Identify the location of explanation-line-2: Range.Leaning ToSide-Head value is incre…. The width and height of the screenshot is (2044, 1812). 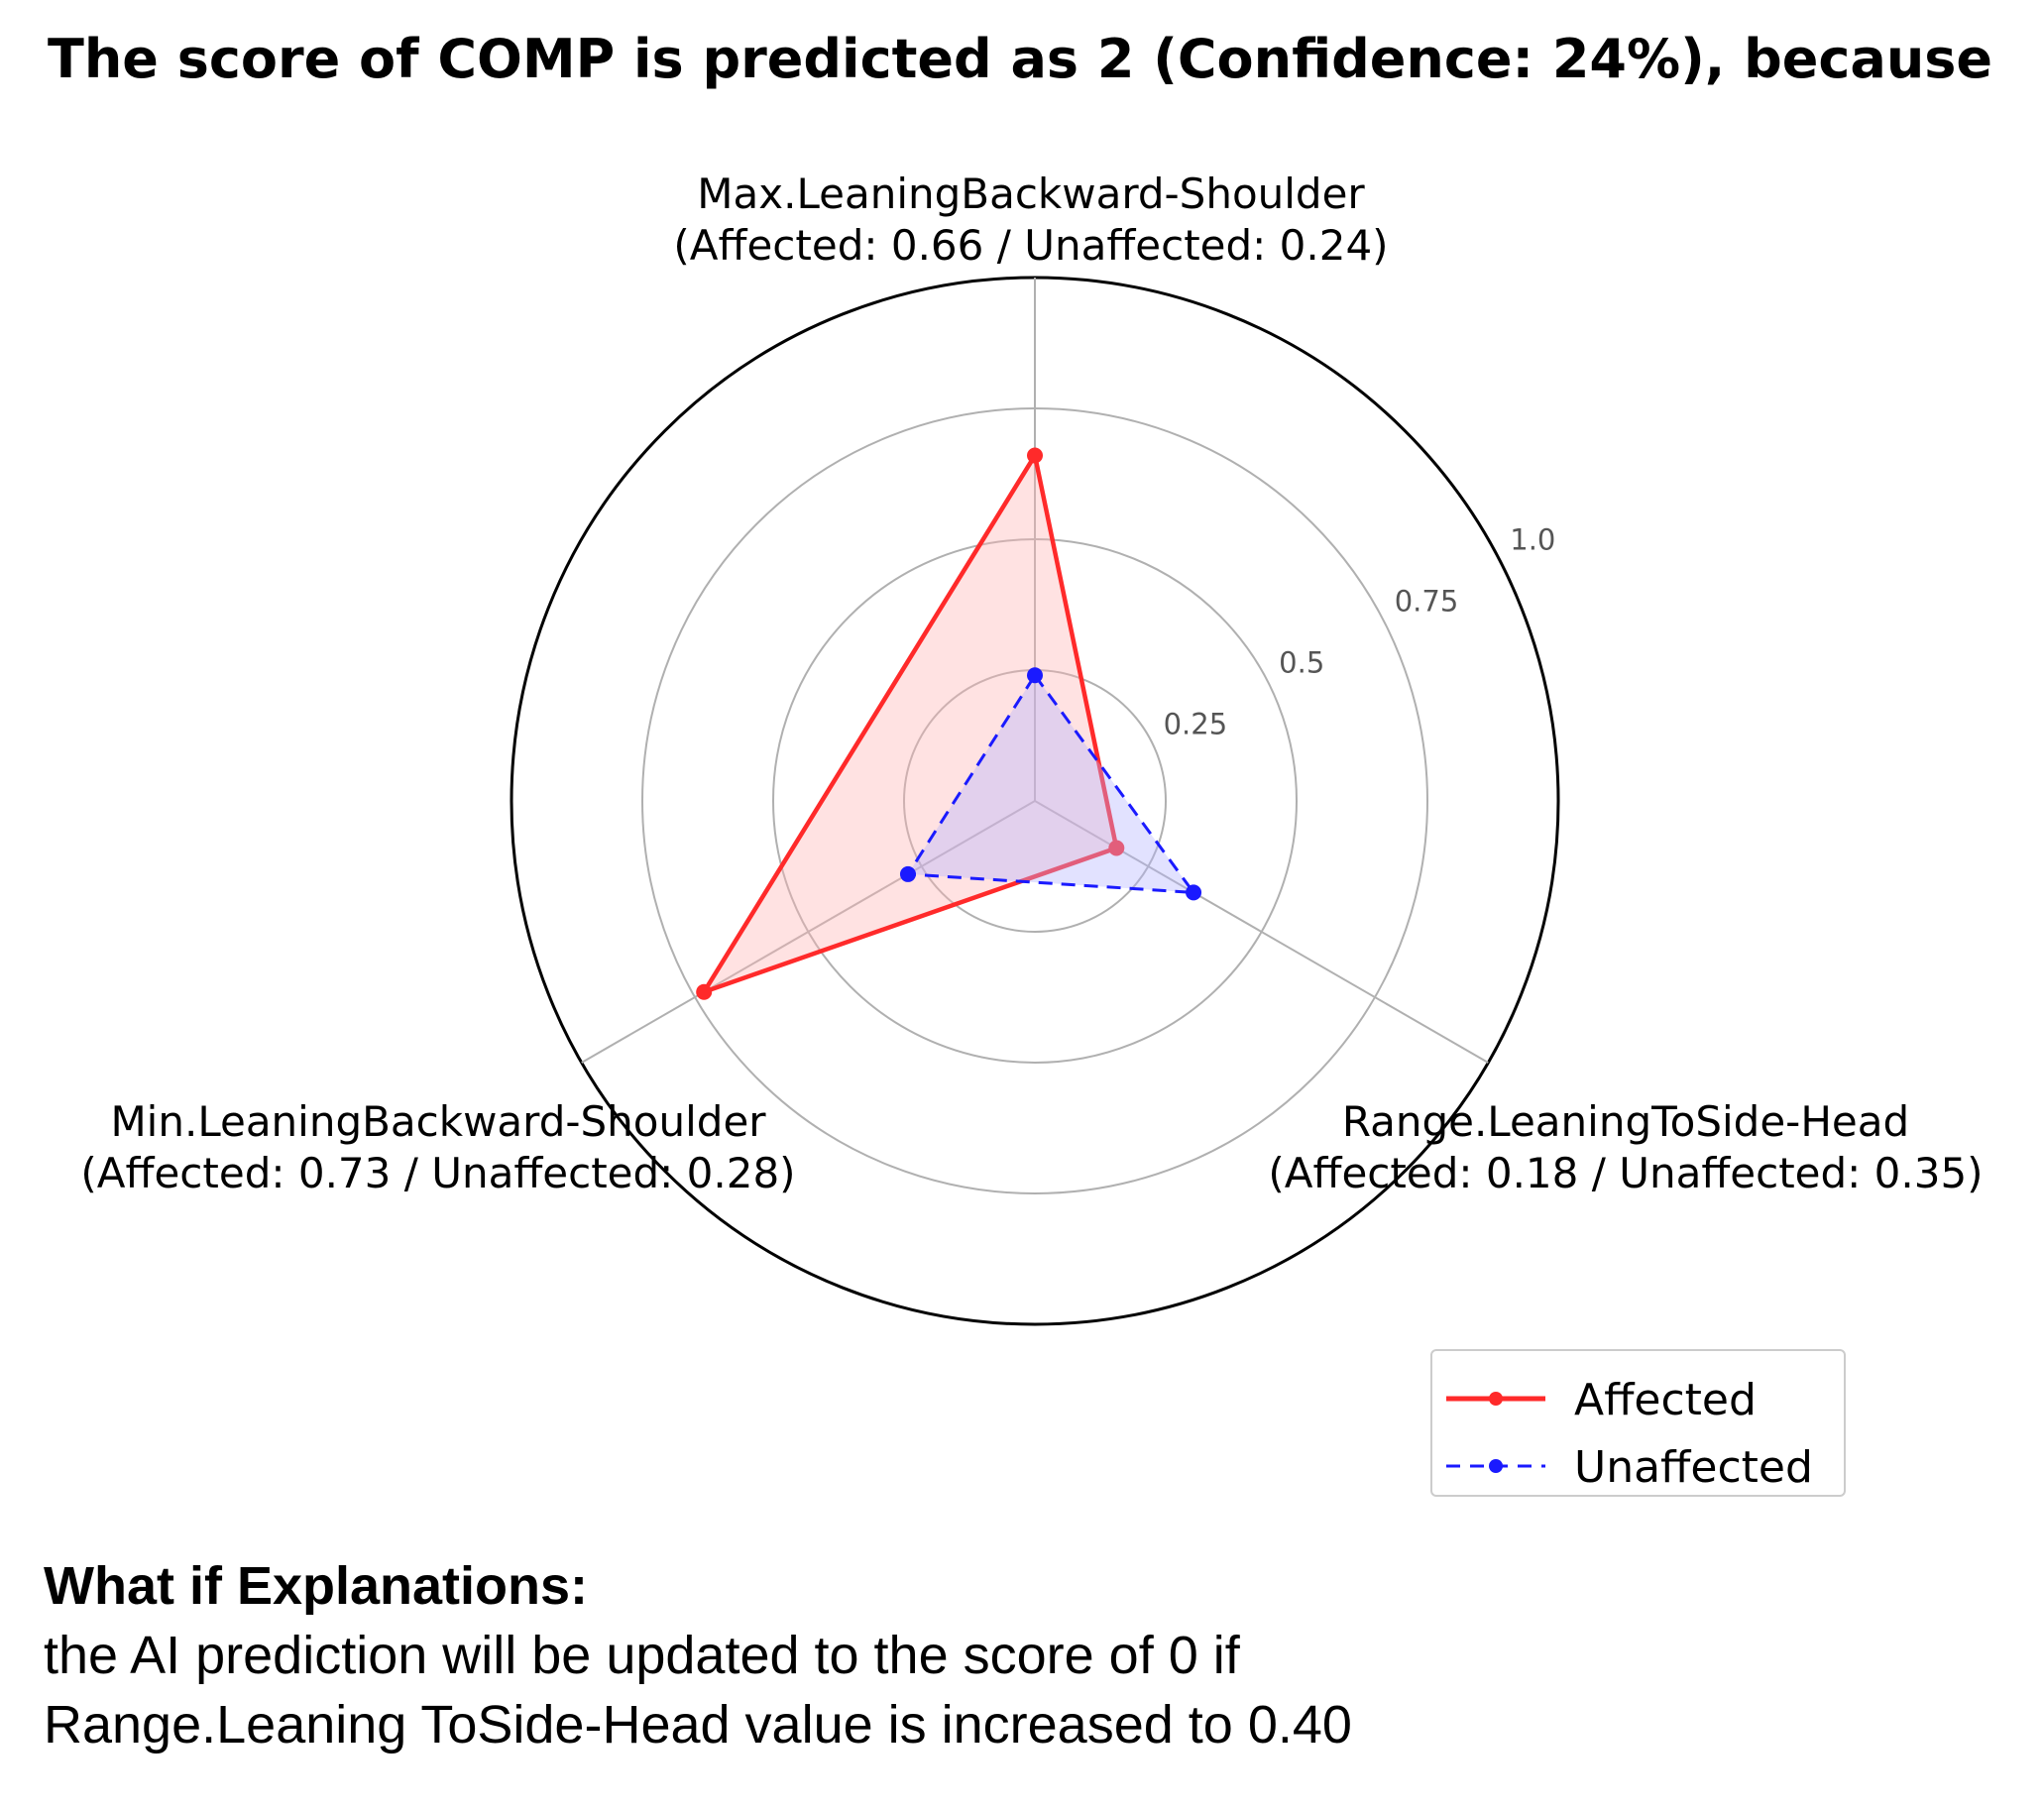
(698, 1725).